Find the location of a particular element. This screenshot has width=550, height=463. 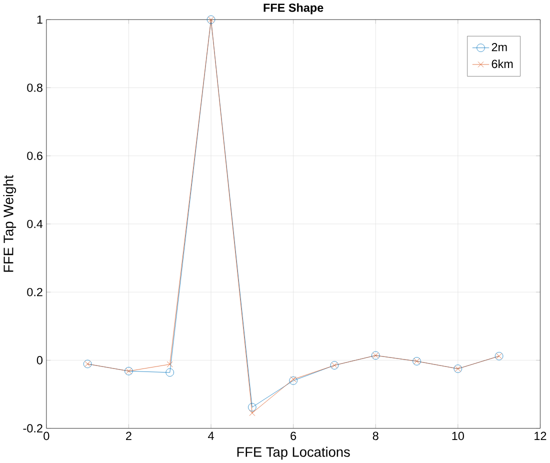

x-tick-label: 8 is located at coordinates (375, 436).